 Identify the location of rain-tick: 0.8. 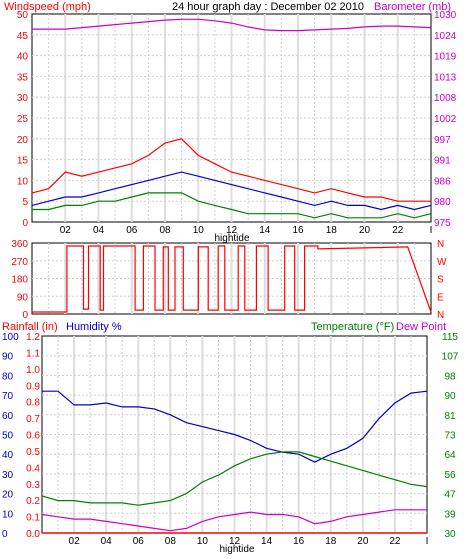
(33, 403).